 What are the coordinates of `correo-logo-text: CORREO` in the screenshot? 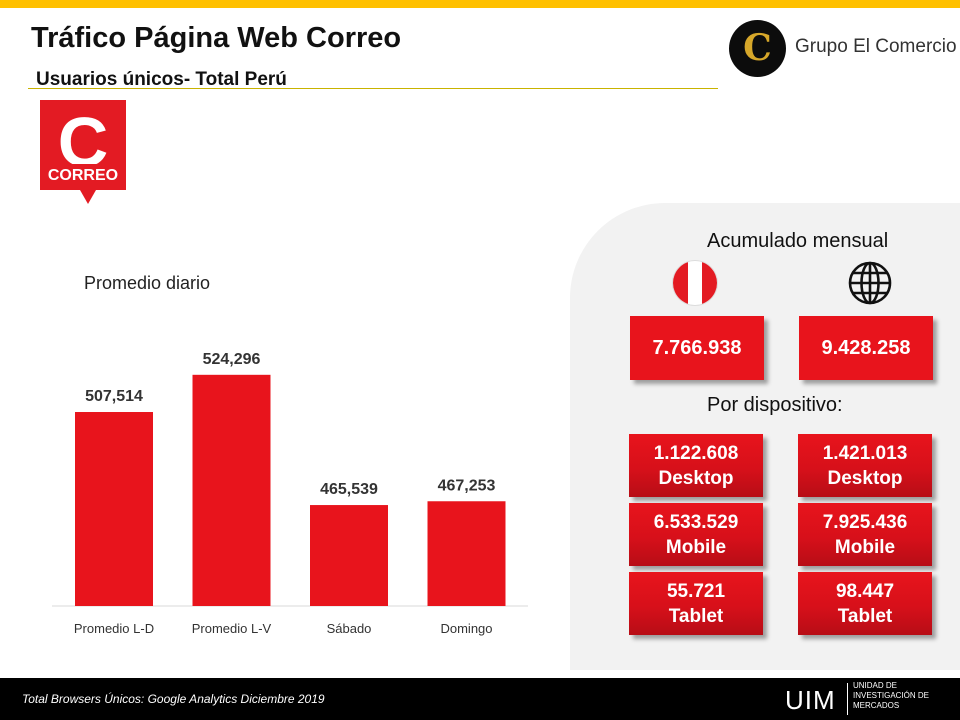 It's located at (83, 175).